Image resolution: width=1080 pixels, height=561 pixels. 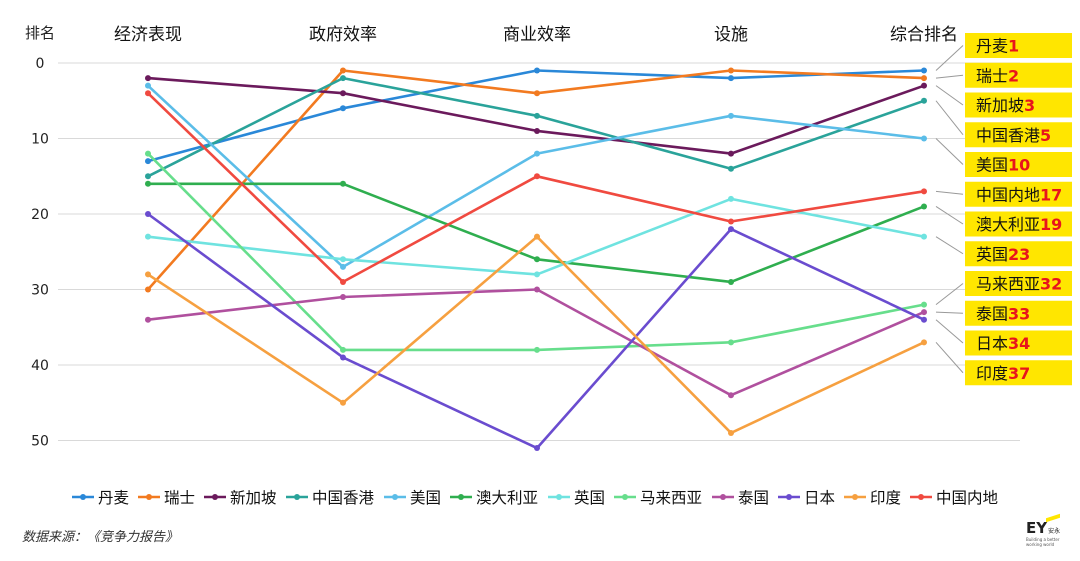 I want to click on rank-box-label: 英国23, so click(x=1003, y=254).